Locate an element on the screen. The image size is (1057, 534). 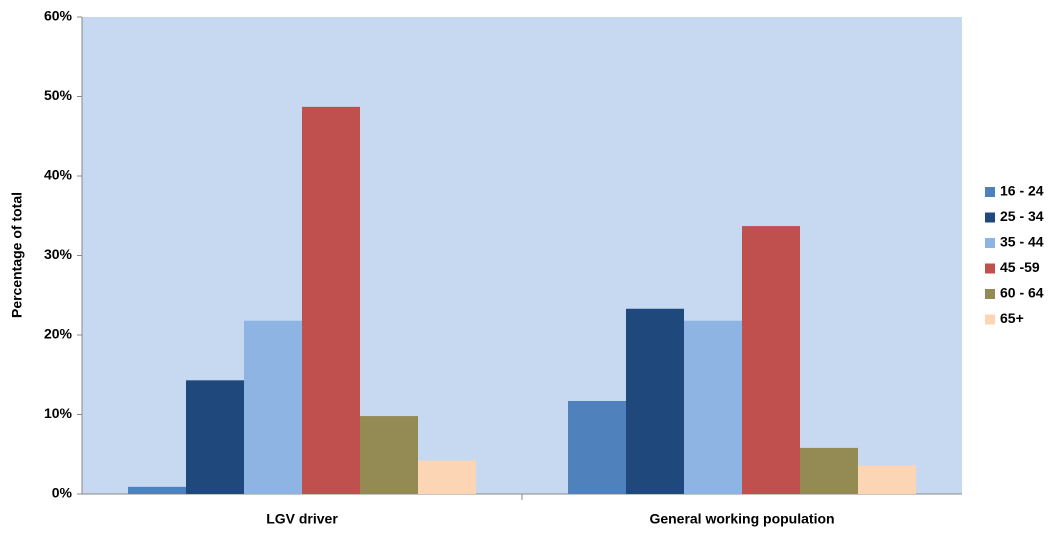
legend-label: 35 - 44 is located at coordinates (1022, 242).